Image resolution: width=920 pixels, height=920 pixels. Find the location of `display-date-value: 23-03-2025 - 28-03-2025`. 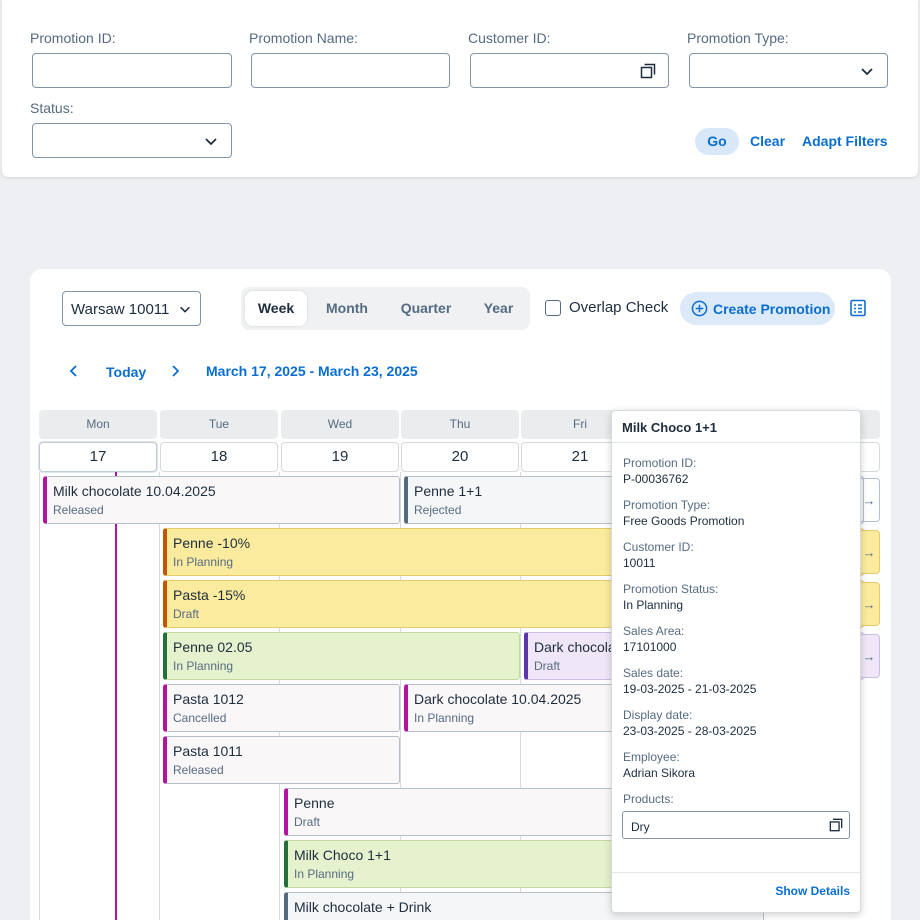

display-date-value: 23-03-2025 - 28-03-2025 is located at coordinates (690, 731).